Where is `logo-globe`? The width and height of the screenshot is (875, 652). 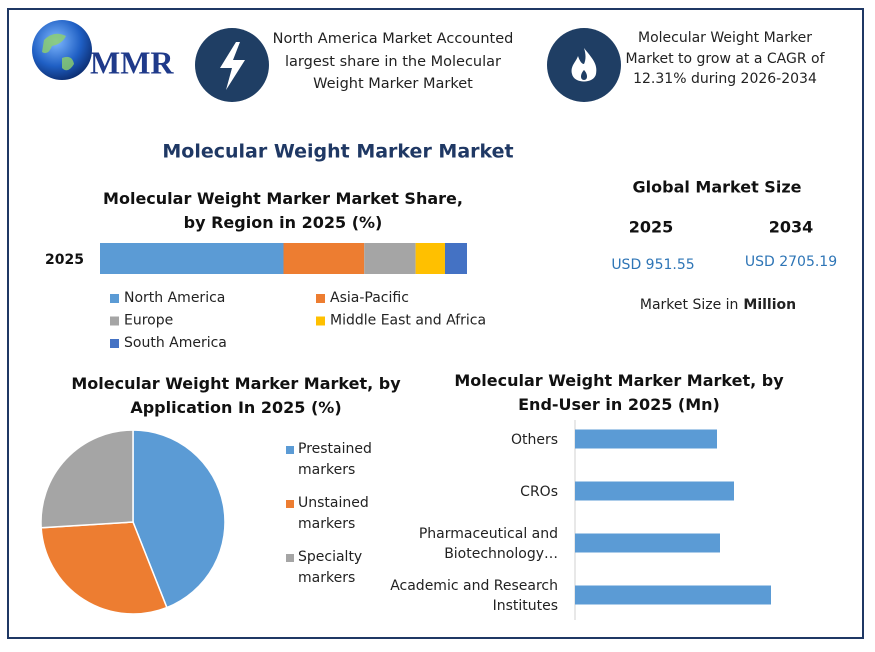
logo-globe is located at coordinates (62, 50).